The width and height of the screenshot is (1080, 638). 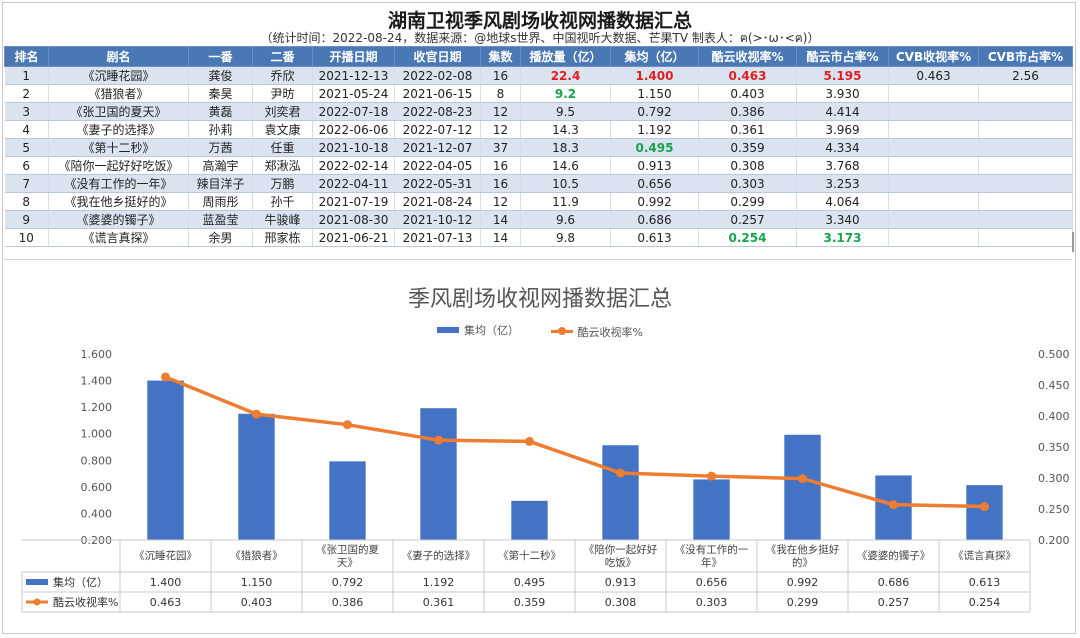 What do you see at coordinates (353, 237) in the screenshot?
I see `start-date-cell: 2021-06-21` at bounding box center [353, 237].